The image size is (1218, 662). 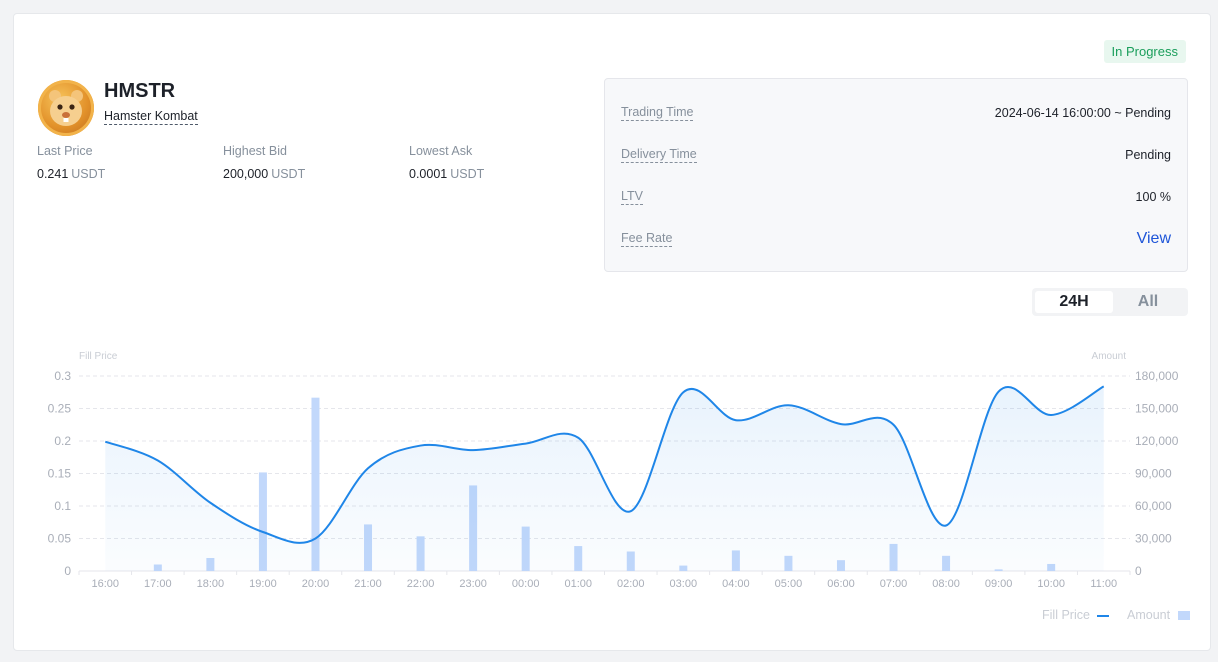 I want to click on hamster-icon, so click(x=66, y=108).